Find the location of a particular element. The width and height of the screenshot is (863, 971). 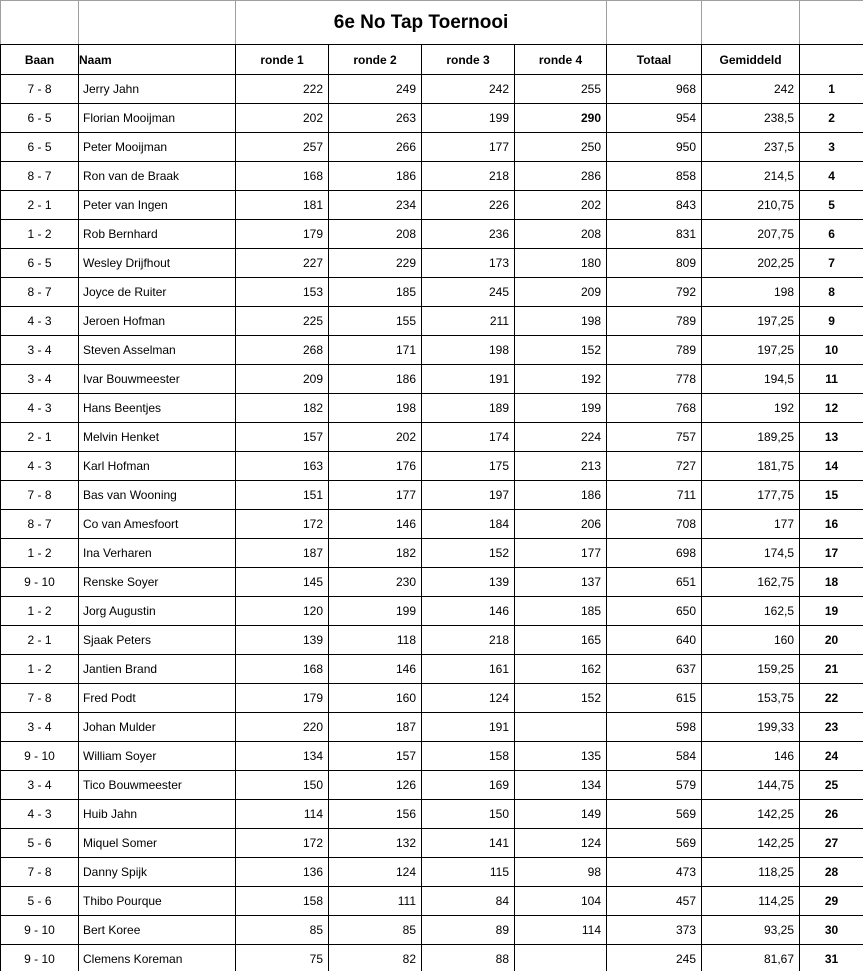

cell-r1: 151 is located at coordinates (282, 495).